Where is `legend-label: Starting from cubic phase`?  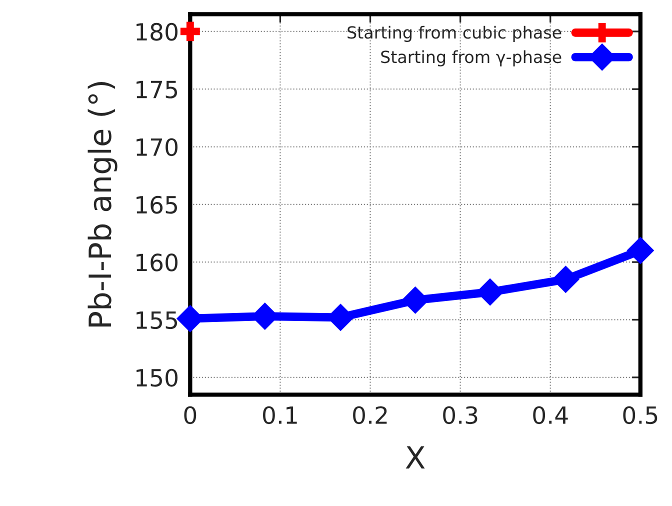
legend-label: Starting from cubic phase is located at coordinates (455, 34).